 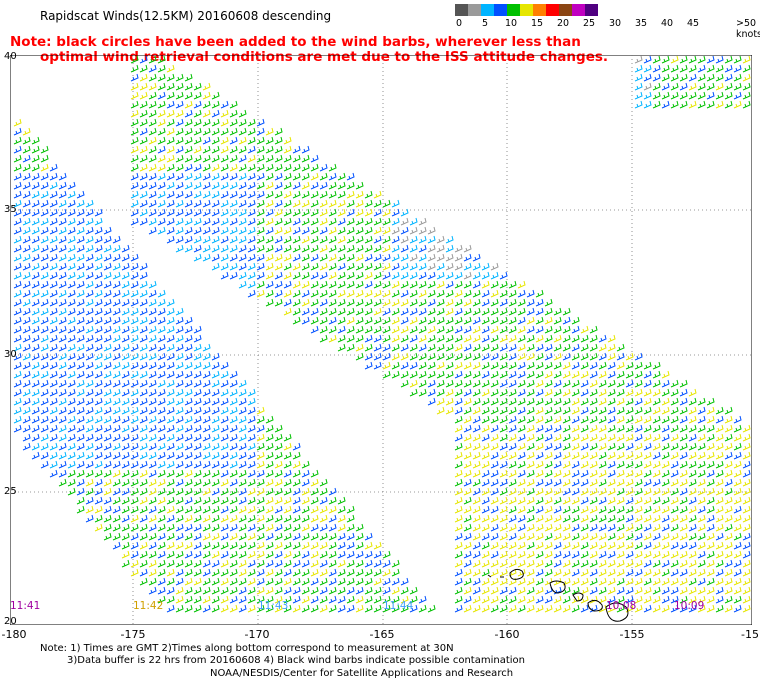 I want to click on pass-time-label: 10:08, so click(x=621, y=606).